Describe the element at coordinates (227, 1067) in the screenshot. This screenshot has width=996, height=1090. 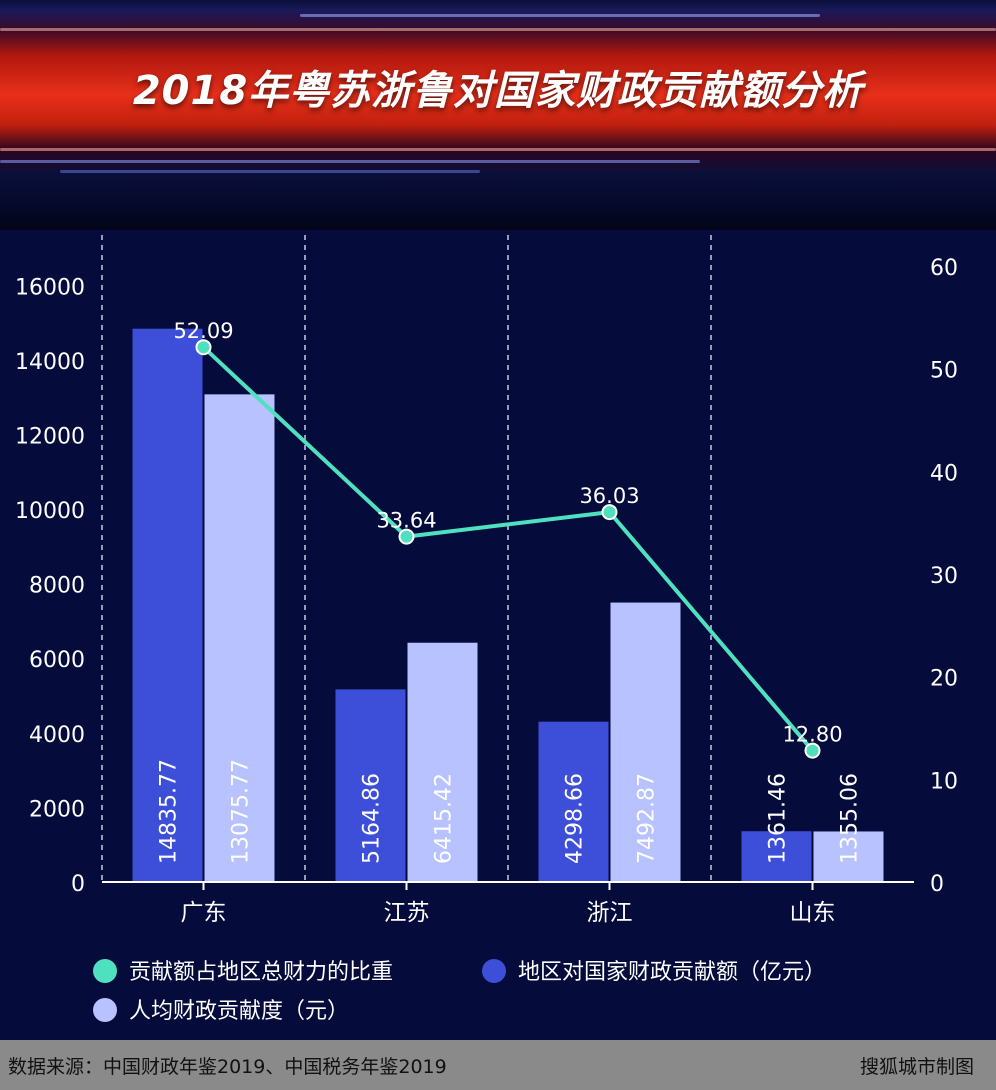
I see `source-note: 数据来源：中国财政年鉴2019、中国税务年鉴2019` at that location.